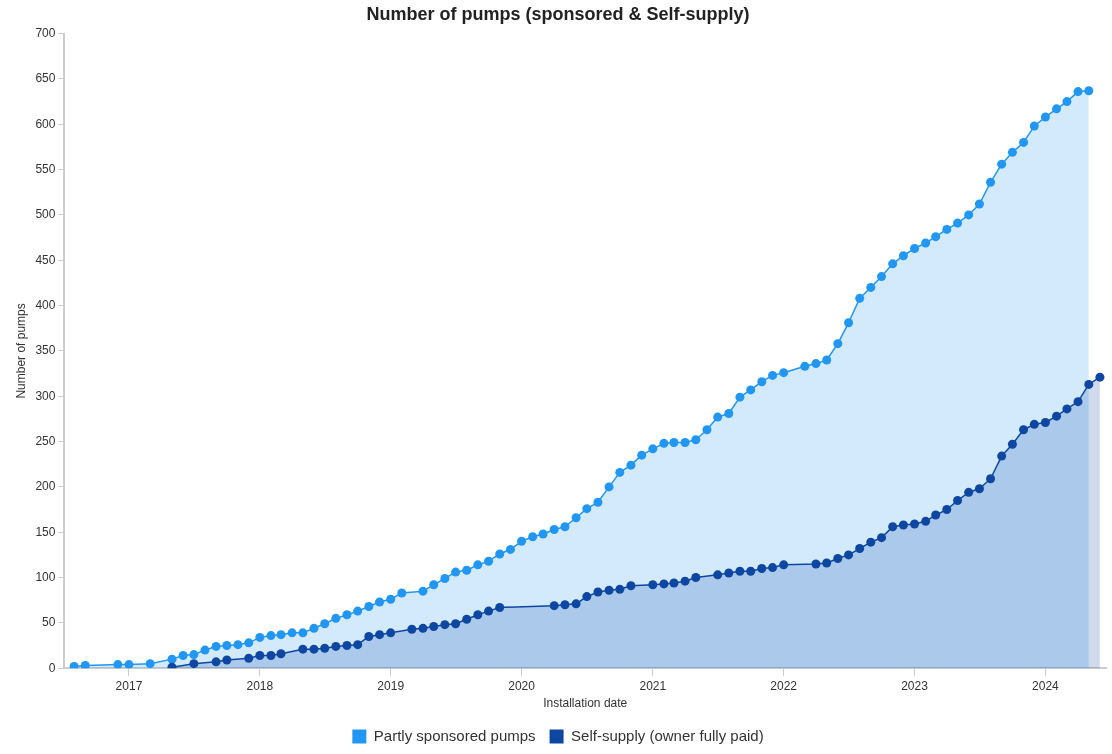 This screenshot has width=1112, height=754. What do you see at coordinates (45, 168) in the screenshot?
I see `y-tick-label: 550` at bounding box center [45, 168].